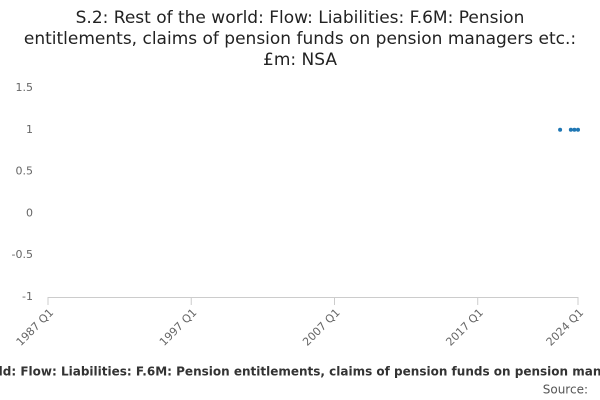 The height and width of the screenshot is (400, 600). I want to click on y-tick-label: 0.5, so click(25, 171).